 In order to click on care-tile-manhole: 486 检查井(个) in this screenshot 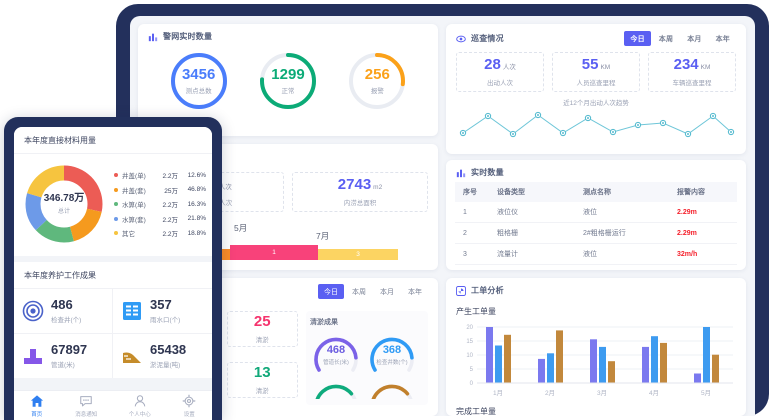, I will do `click(63, 311)`.